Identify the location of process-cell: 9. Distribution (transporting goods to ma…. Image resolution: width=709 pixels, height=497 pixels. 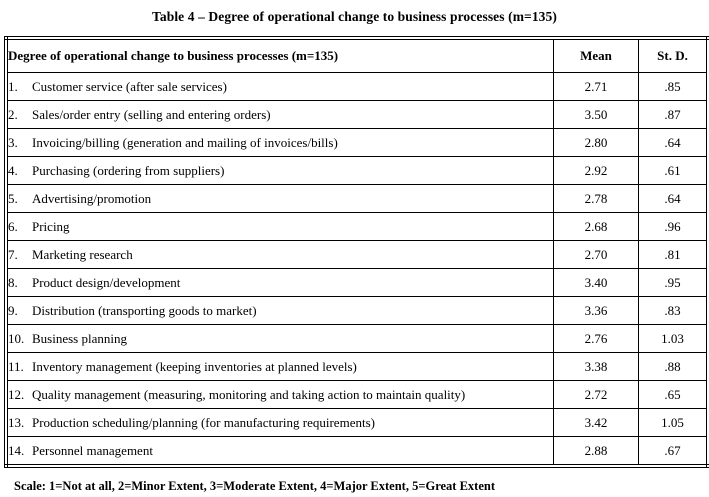
(279, 310).